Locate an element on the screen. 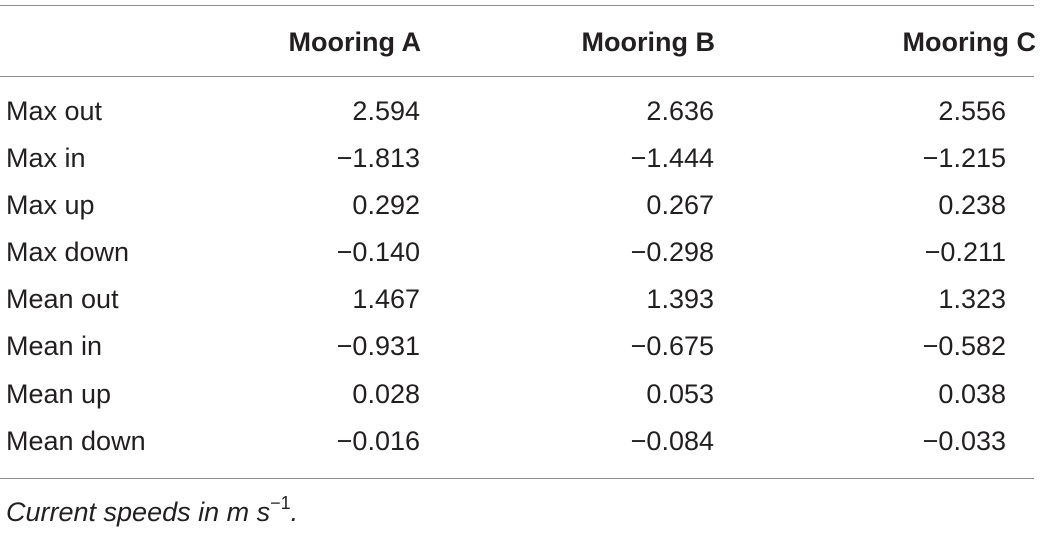 The height and width of the screenshot is (533, 1042). cell-mooring-a: −0.140 is located at coordinates (378, 252).